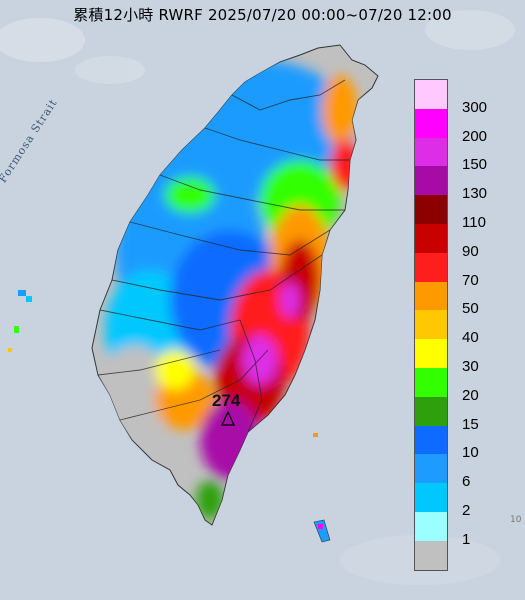 Image resolution: width=525 pixels, height=600 pixels. What do you see at coordinates (466, 539) in the screenshot?
I see `legend-label: 1` at bounding box center [466, 539].